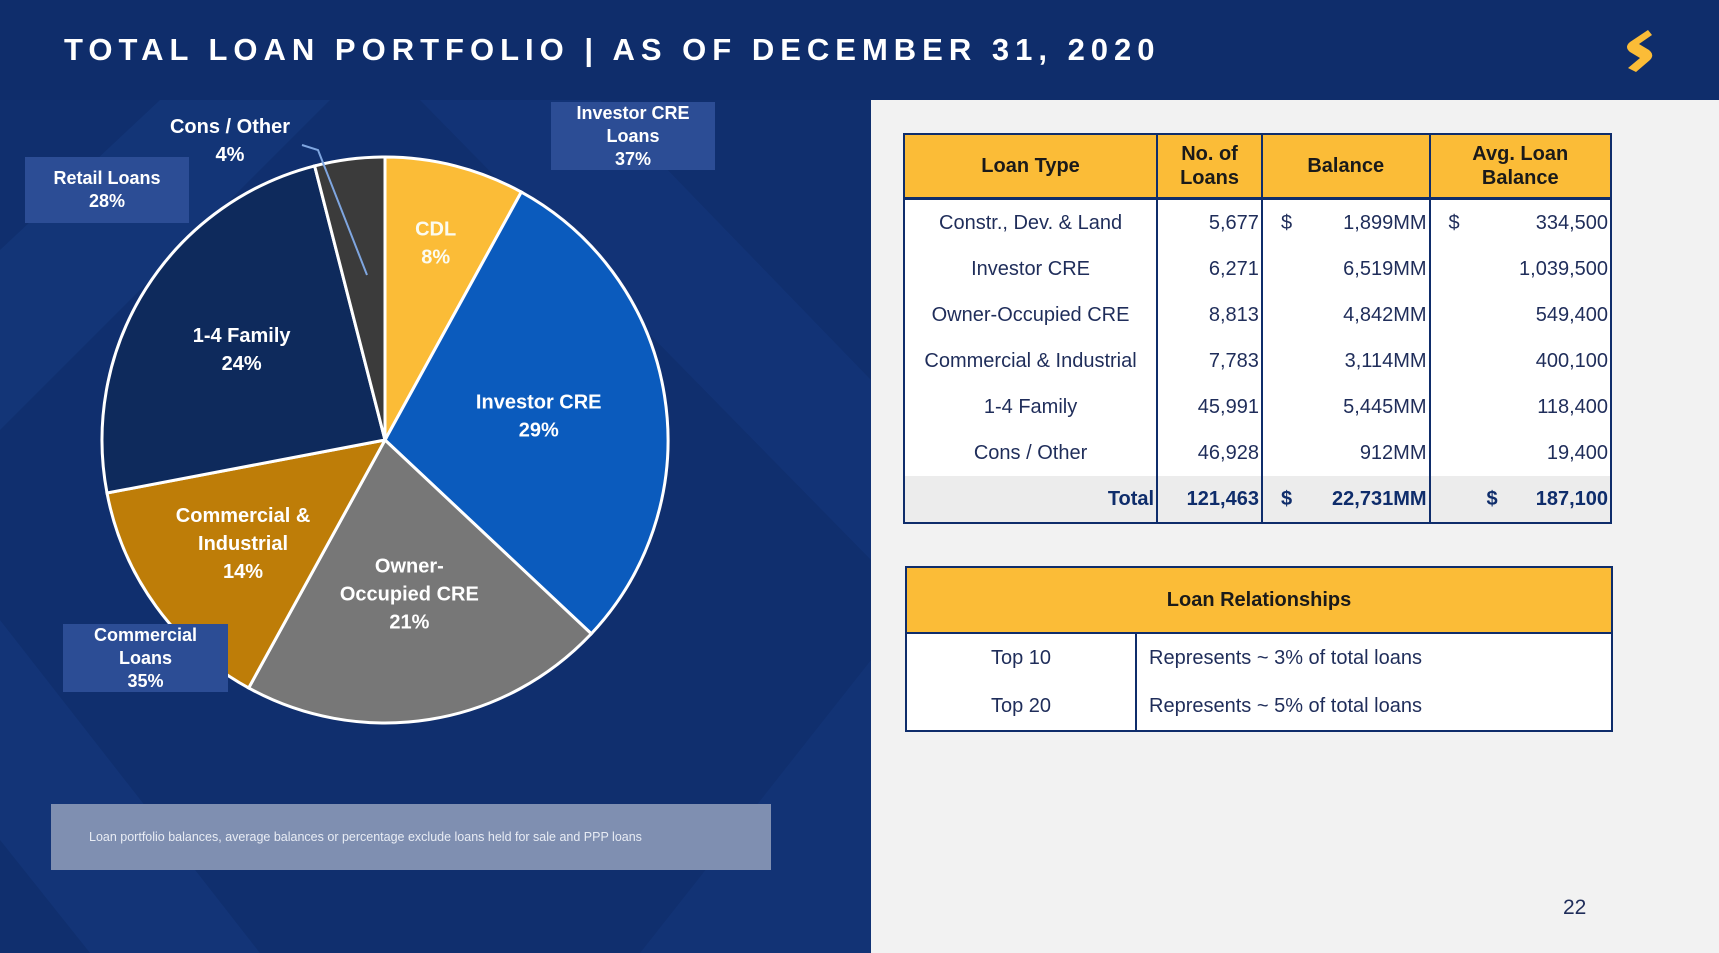 The width and height of the screenshot is (1719, 953). I want to click on table-row: Cons / Other 46,928 912MM 19,400, so click(1257, 453).